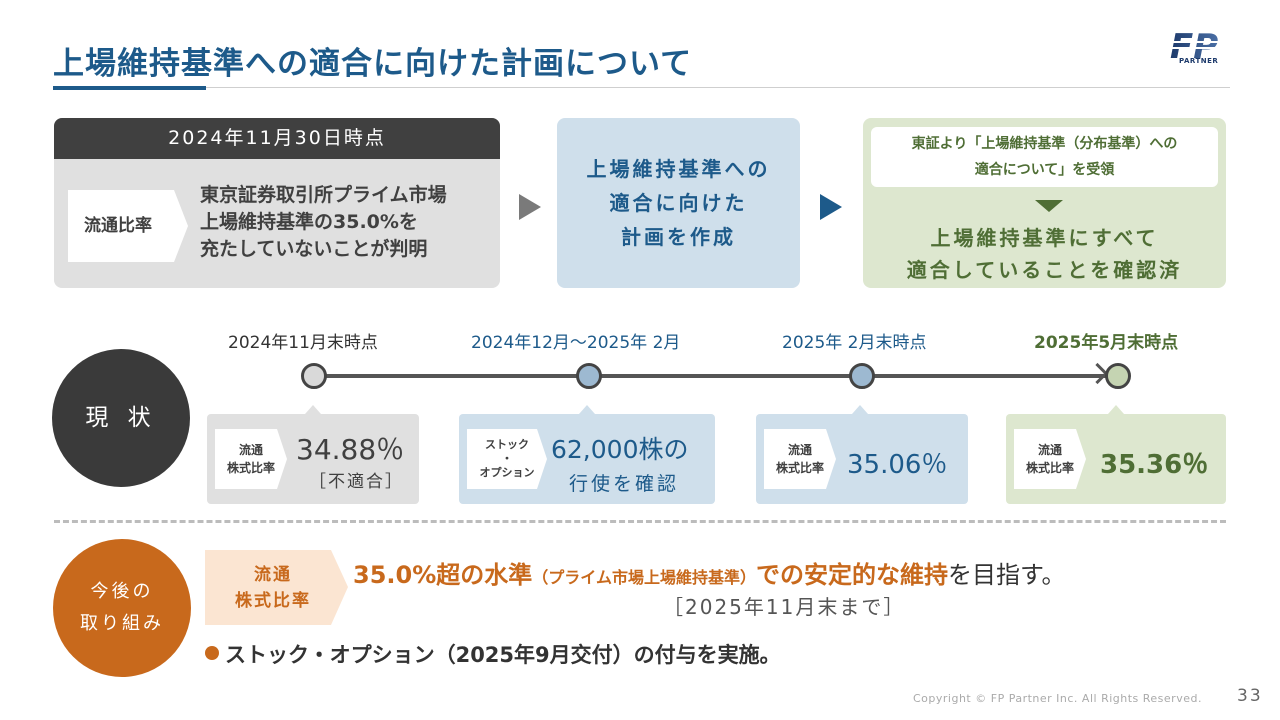 The image size is (1280, 720). I want to click on card-value: 35.06％, so click(897, 465).